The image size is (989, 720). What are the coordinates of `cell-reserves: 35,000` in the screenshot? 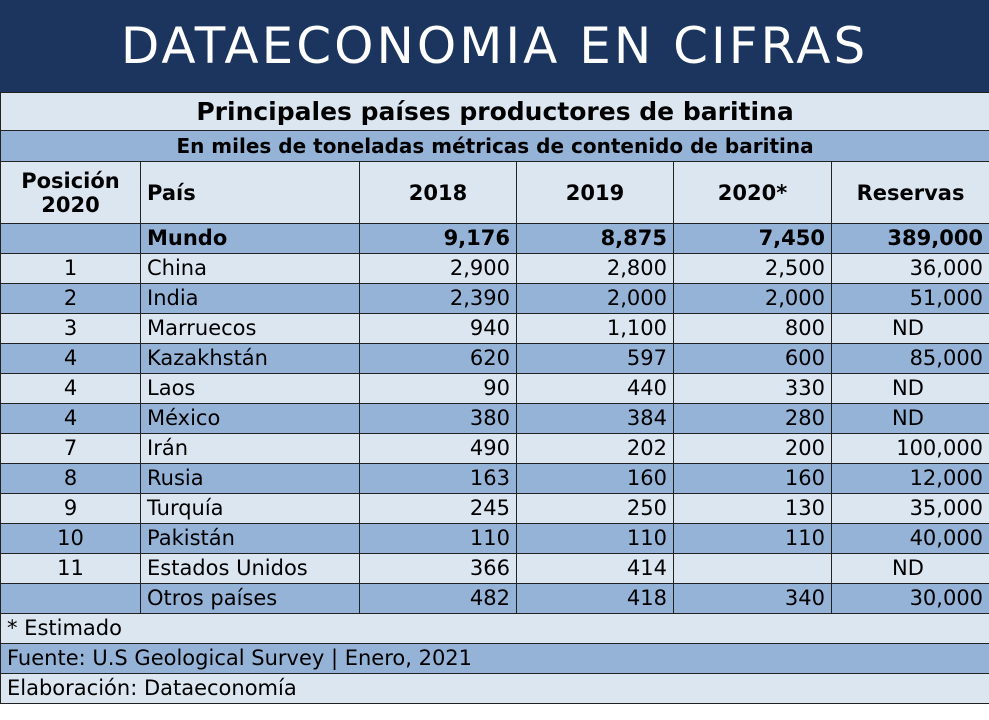 It's located at (909, 508).